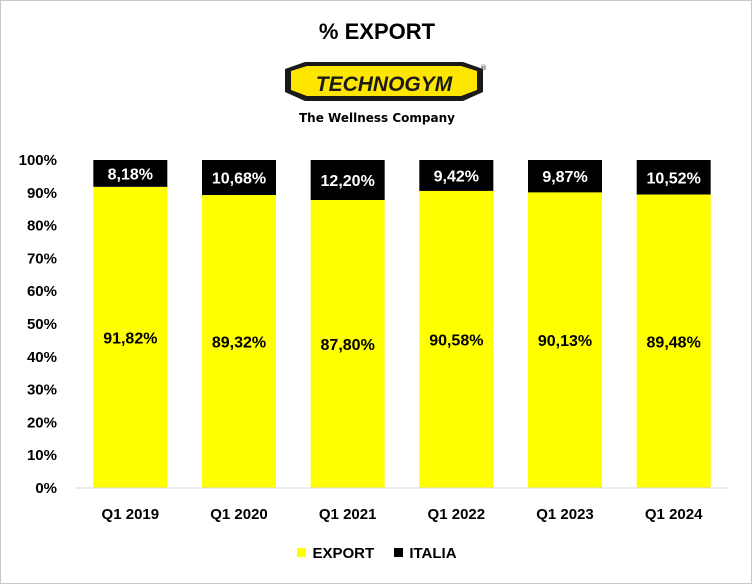 The image size is (752, 584). I want to click on data-label-italia: 10,68%, so click(239, 179).